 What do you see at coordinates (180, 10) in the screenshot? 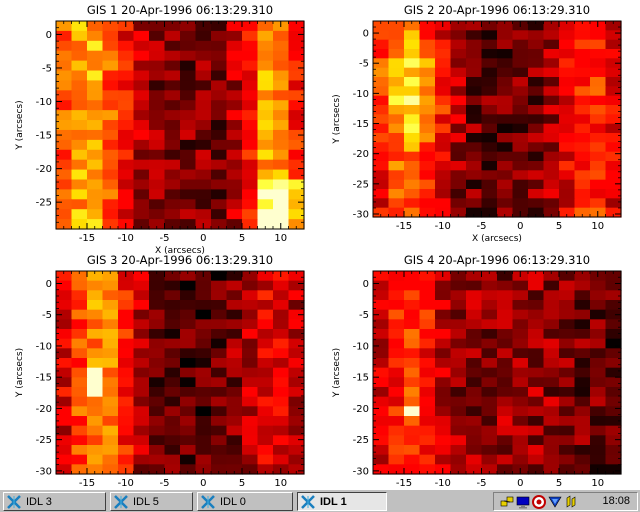
I see `plot-title: GIS 1 20-Apr-1996 06:13:29.310` at bounding box center [180, 10].